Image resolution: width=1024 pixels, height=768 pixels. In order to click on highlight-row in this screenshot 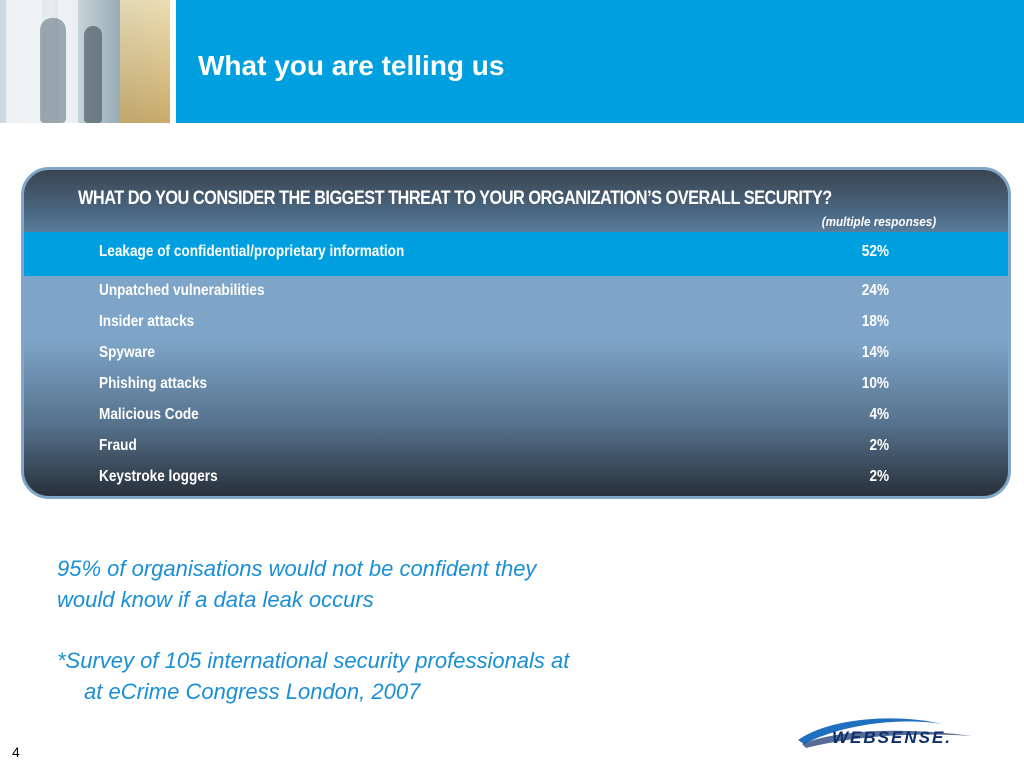, I will do `click(516, 254)`.